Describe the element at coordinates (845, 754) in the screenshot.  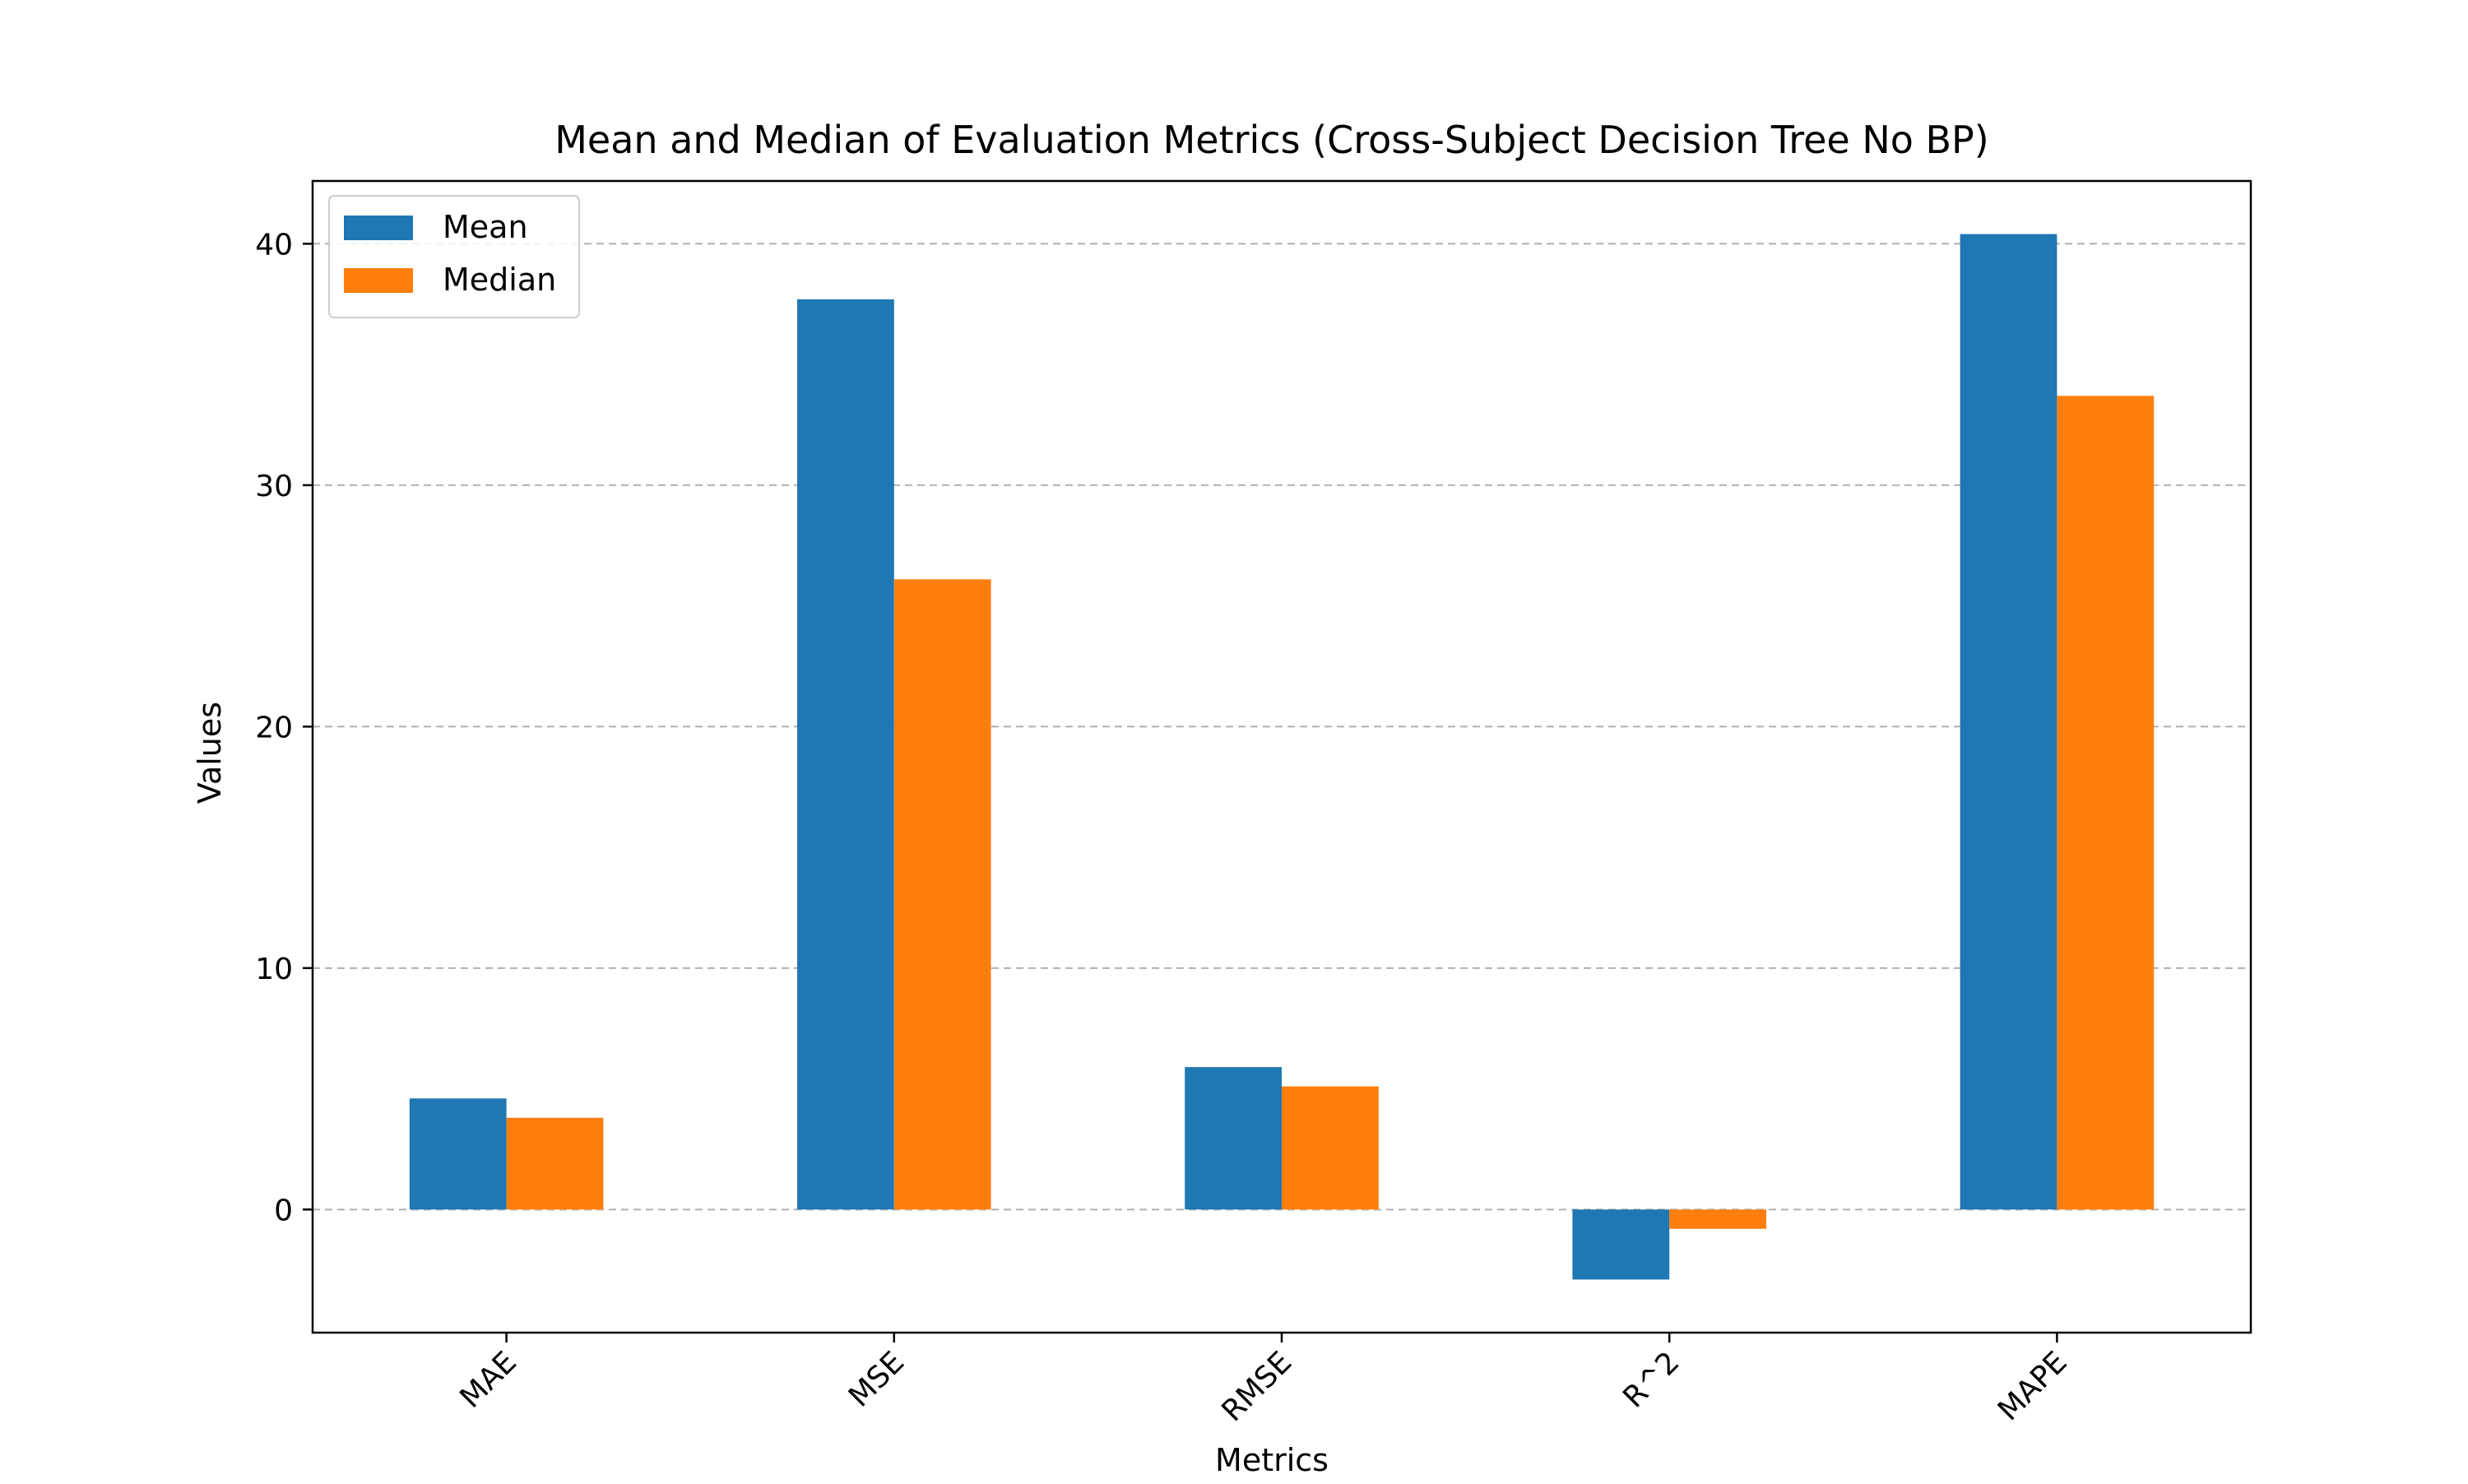
I see `bar-mean-mse` at that location.